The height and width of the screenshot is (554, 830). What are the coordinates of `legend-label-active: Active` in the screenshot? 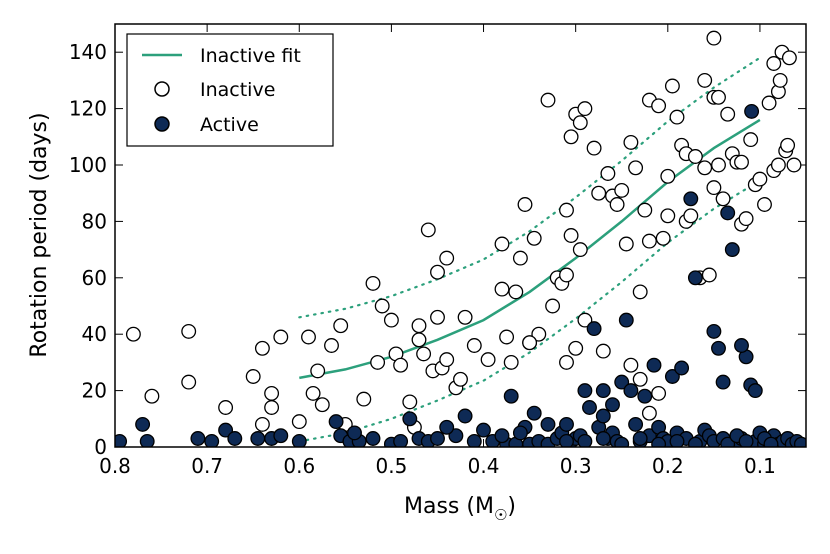 It's located at (229, 125).